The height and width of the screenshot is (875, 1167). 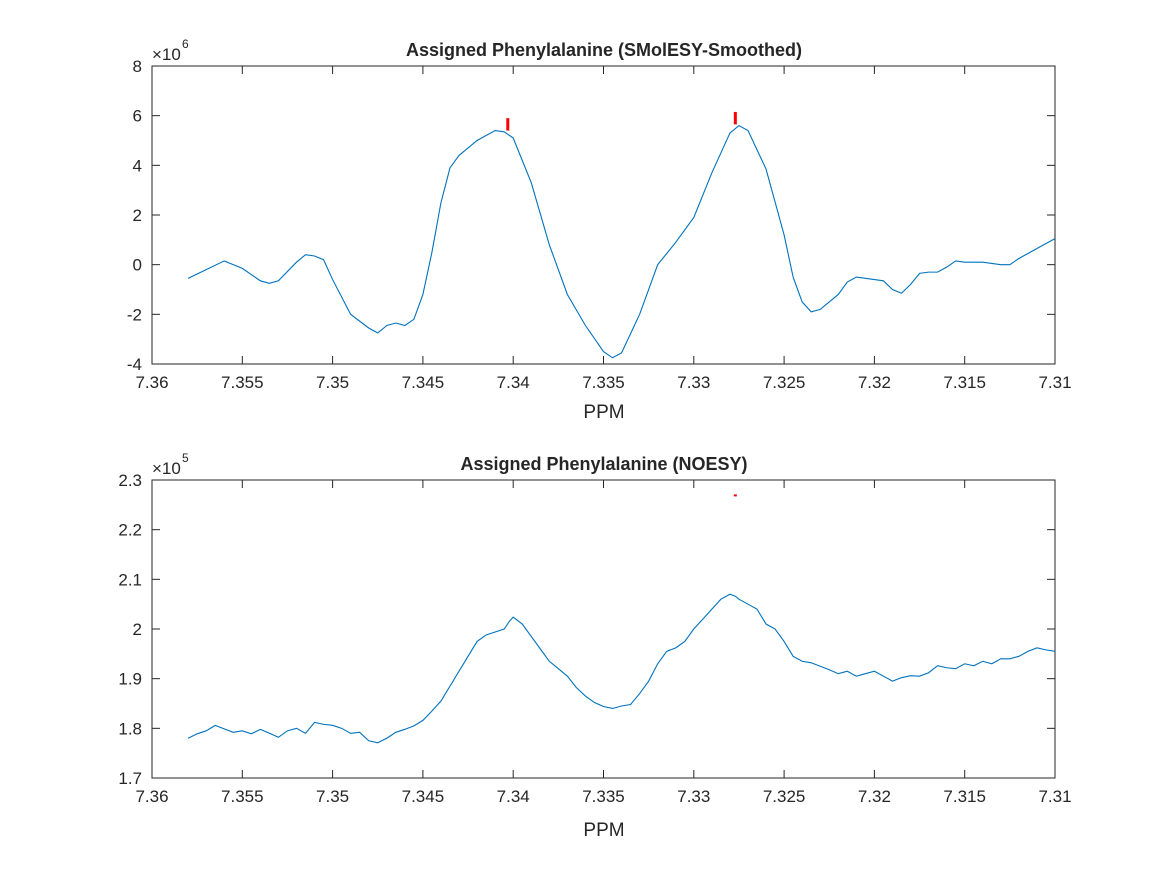 What do you see at coordinates (137, 116) in the screenshot?
I see `y-tick-label: 6` at bounding box center [137, 116].